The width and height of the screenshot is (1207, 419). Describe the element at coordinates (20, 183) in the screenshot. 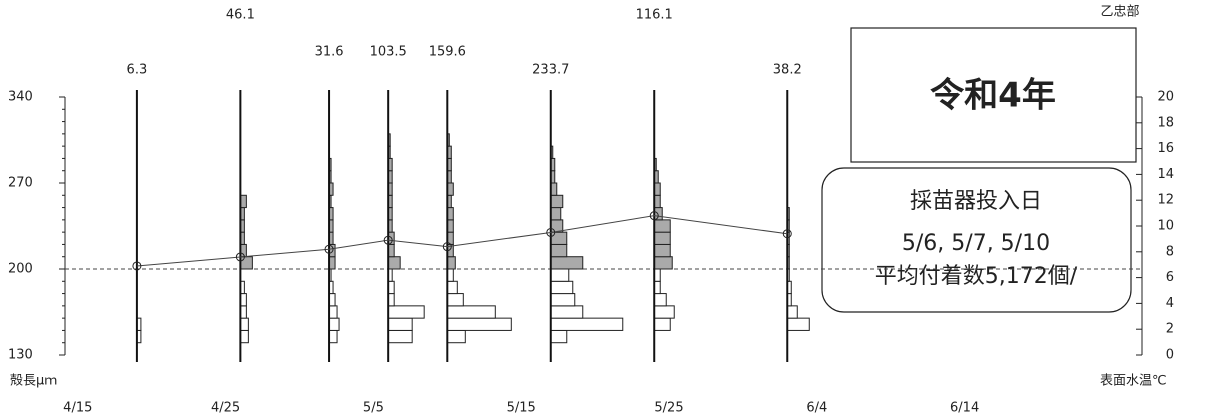

I see `y-tick-label: 270` at that location.